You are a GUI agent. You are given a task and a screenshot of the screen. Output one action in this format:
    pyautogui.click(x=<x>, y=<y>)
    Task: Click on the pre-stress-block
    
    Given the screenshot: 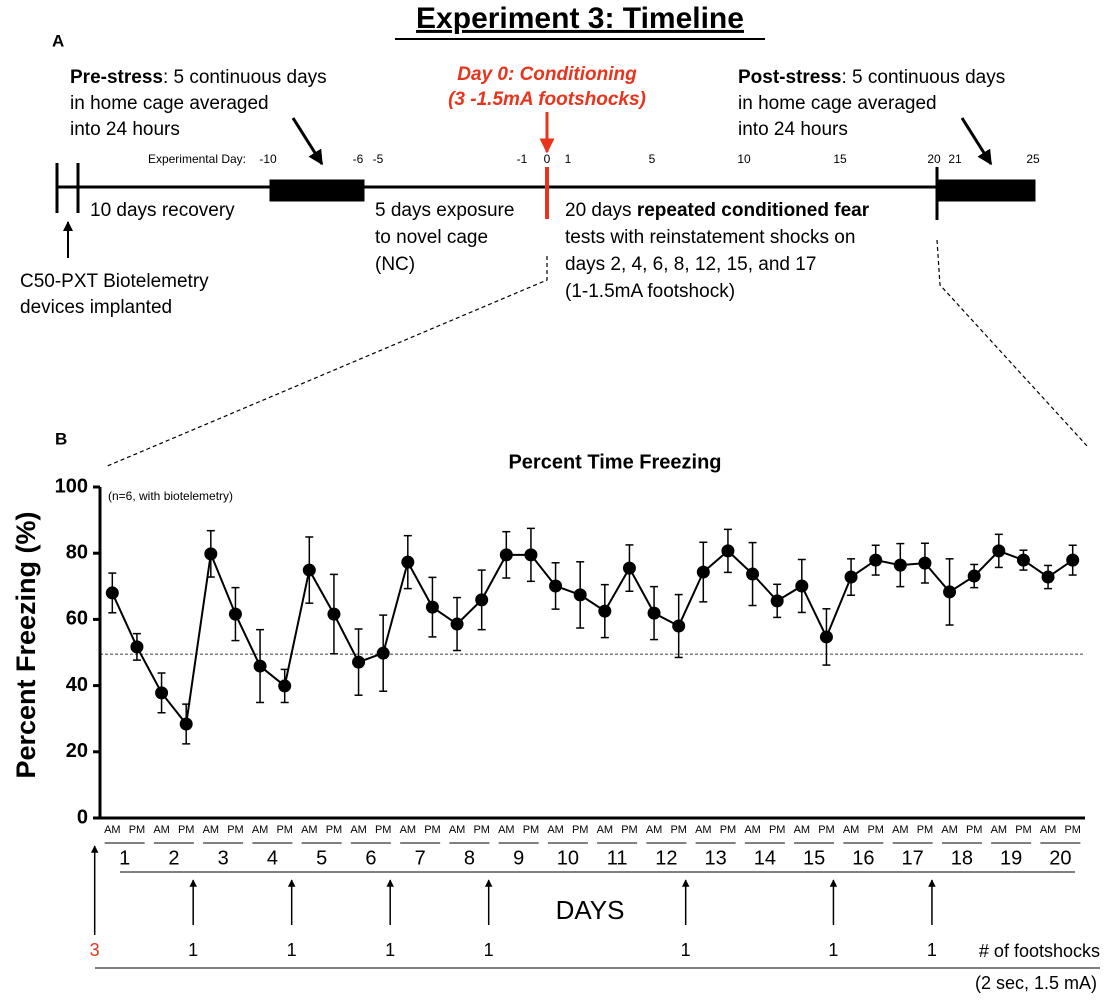 What is the action you would take?
    pyautogui.click(x=317, y=190)
    